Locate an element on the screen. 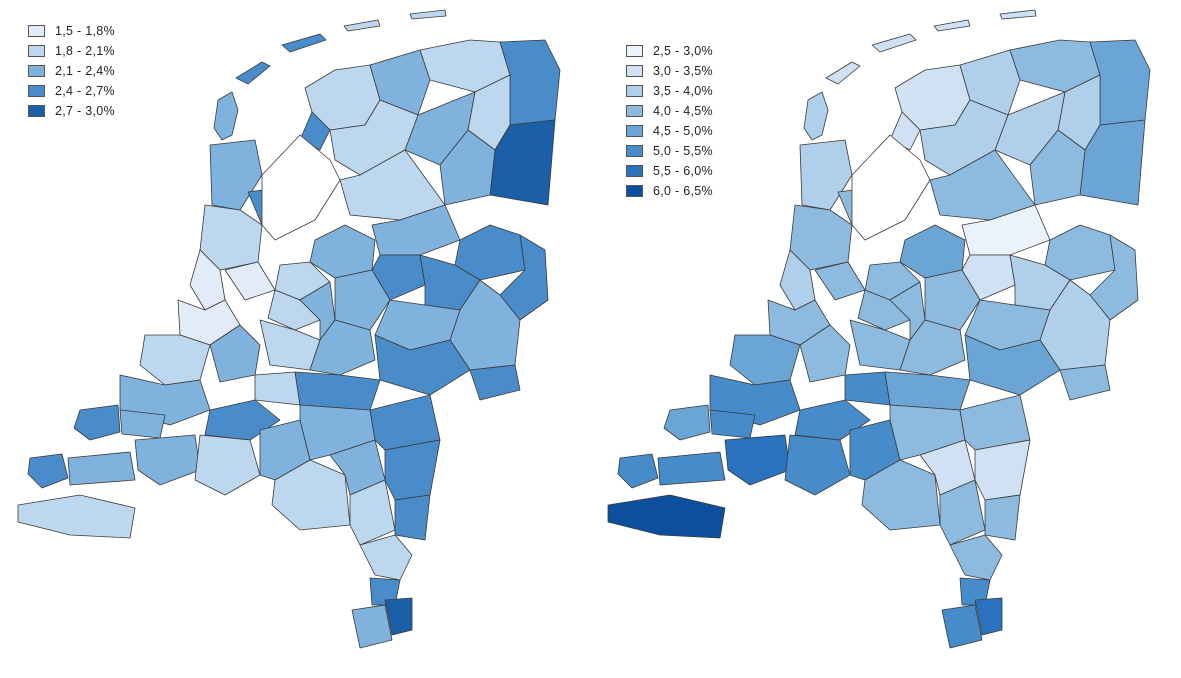 This screenshot has width=1181, height=678. legend-label: 5,0 - 5,5% is located at coordinates (683, 150).